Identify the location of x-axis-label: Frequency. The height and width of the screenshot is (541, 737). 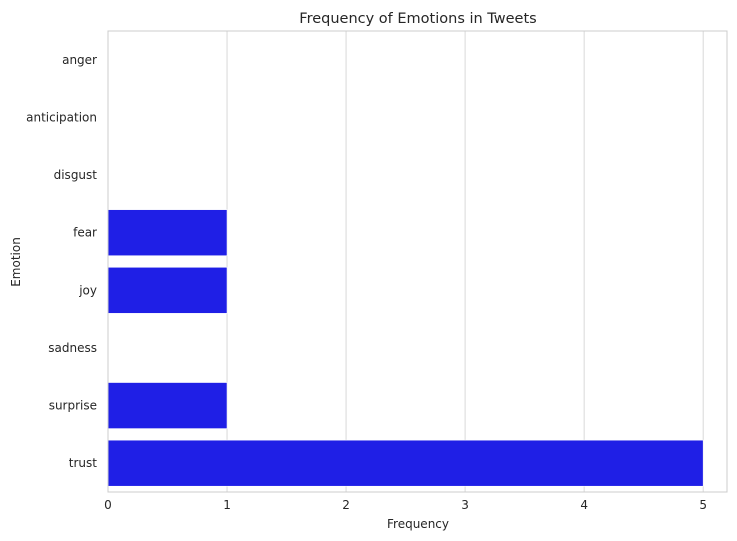
(418, 524).